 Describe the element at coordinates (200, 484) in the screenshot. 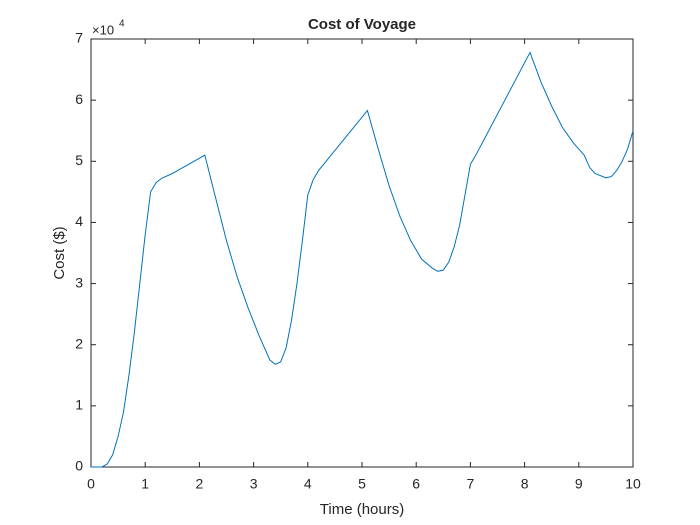

I see `x-tick-label: 2` at that location.